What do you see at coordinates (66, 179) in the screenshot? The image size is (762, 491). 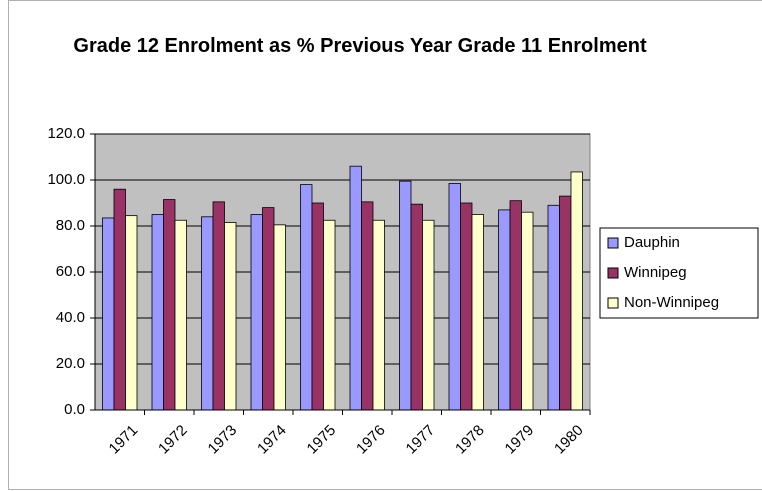 I see `y-tick-label: 100.0` at bounding box center [66, 179].